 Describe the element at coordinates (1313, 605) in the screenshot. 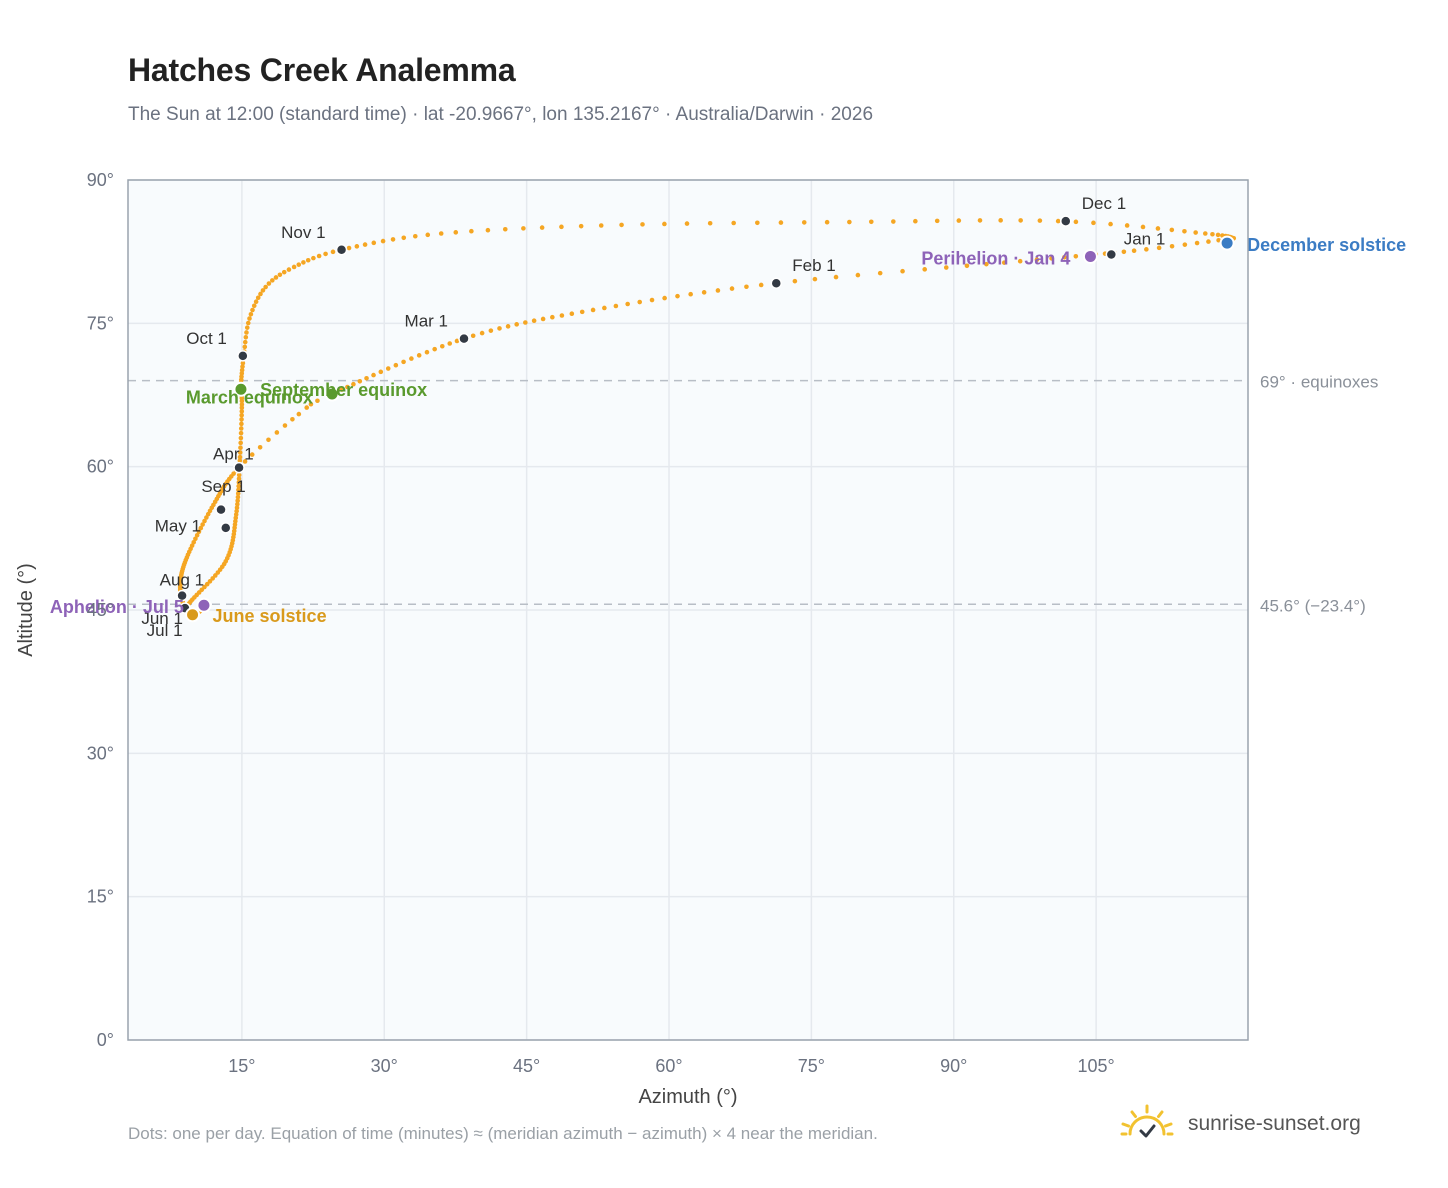

I see `reference-line-label: 45.6° (−23.4°)` at that location.